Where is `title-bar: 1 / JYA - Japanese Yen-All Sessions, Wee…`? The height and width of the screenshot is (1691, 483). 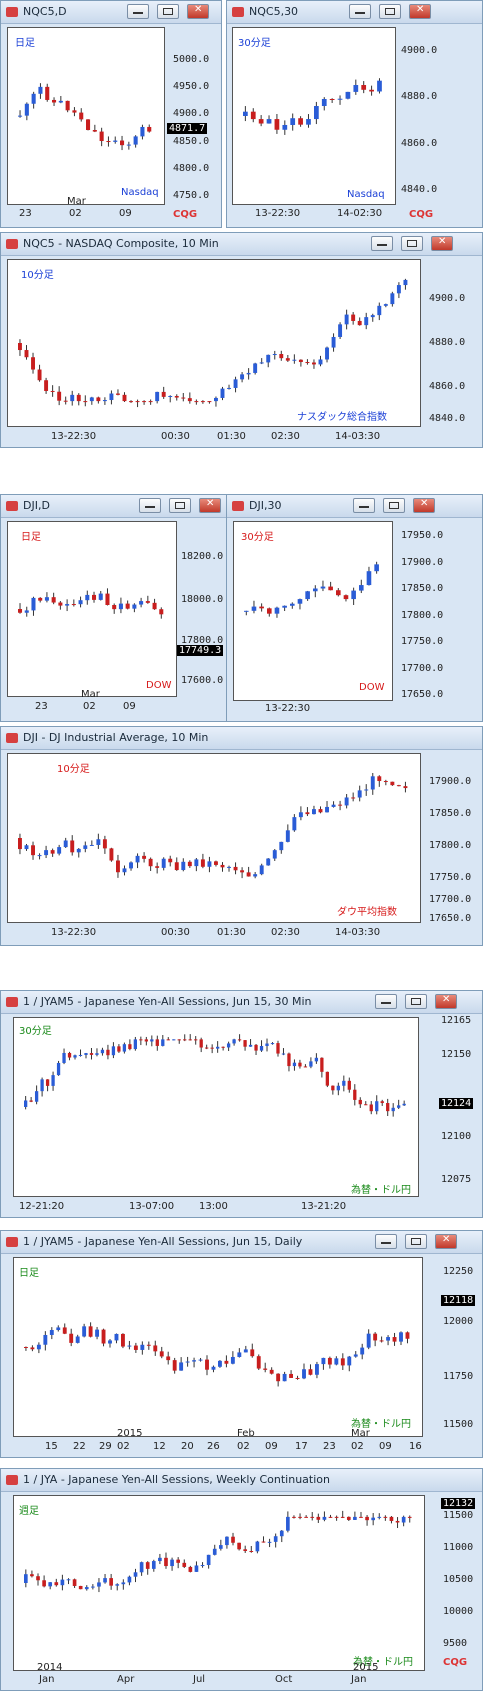
title-bar: 1 / JYA - Japanese Yen-All Sessions, Wee… is located at coordinates (241, 1480).